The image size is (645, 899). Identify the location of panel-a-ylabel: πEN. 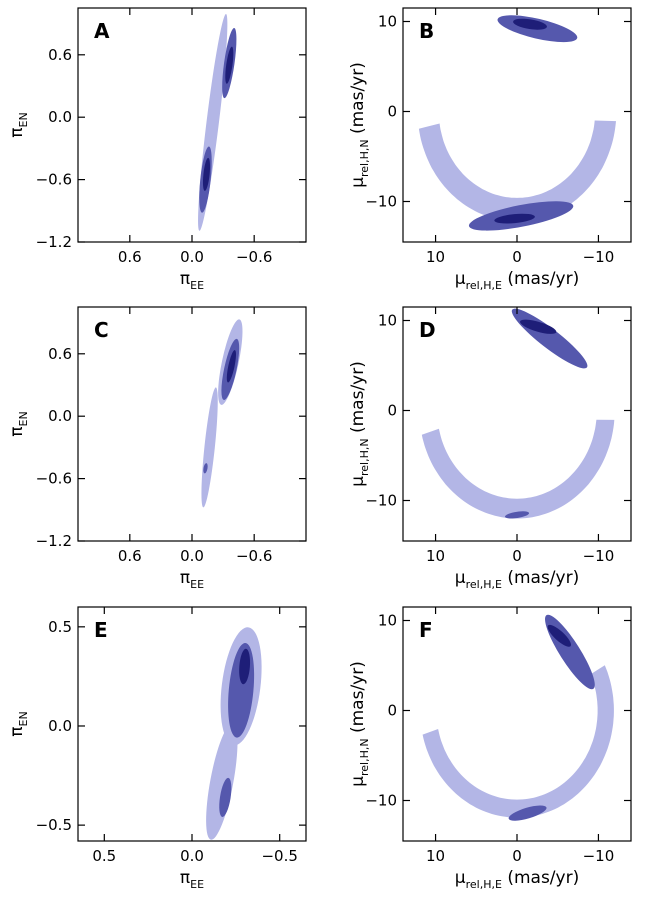
(18, 124).